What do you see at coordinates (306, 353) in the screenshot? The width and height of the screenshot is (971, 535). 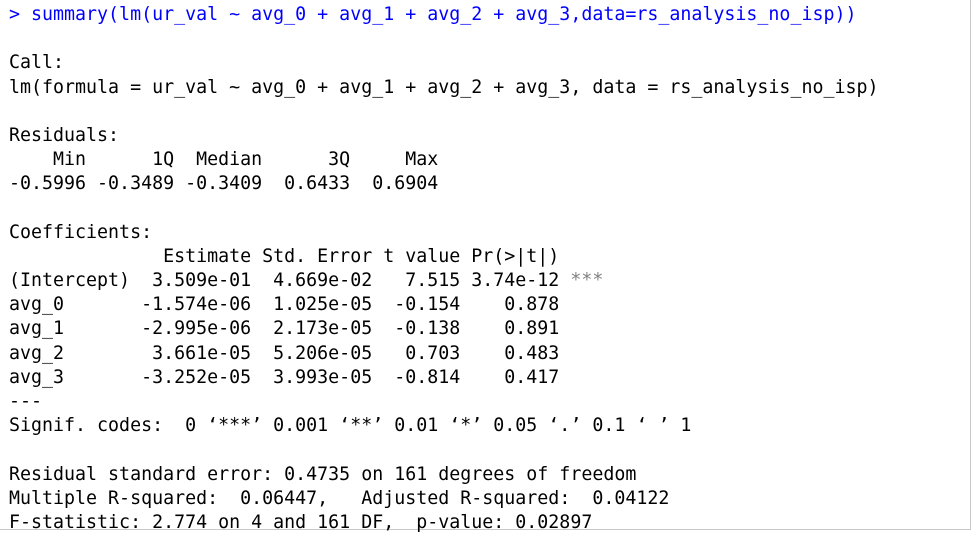 I see `coefficient-row-avg-2: avg_2 3.661e-05 5.206e-05 0.703 0.483` at bounding box center [306, 353].